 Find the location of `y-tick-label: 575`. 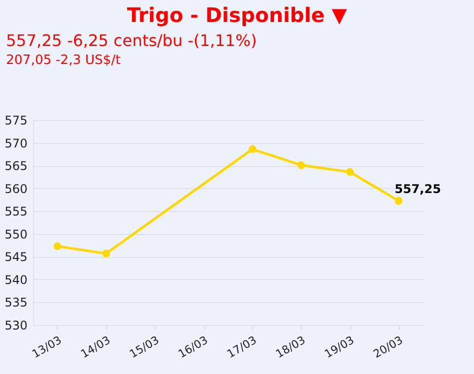

y-tick-label: 575 is located at coordinates (16, 121).